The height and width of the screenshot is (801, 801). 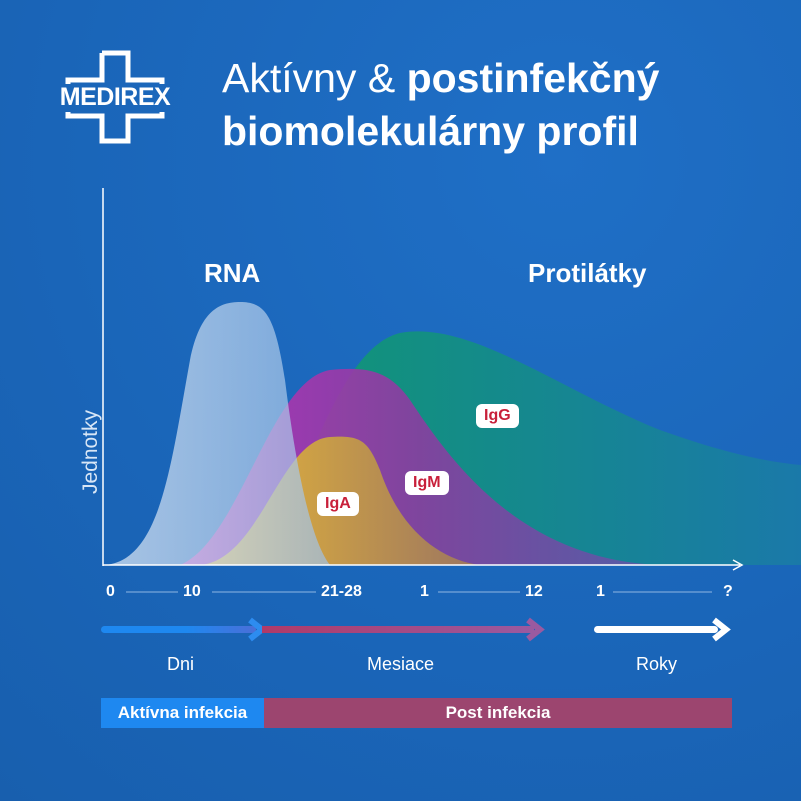 I want to click on tick-label: 12, so click(x=534, y=591).